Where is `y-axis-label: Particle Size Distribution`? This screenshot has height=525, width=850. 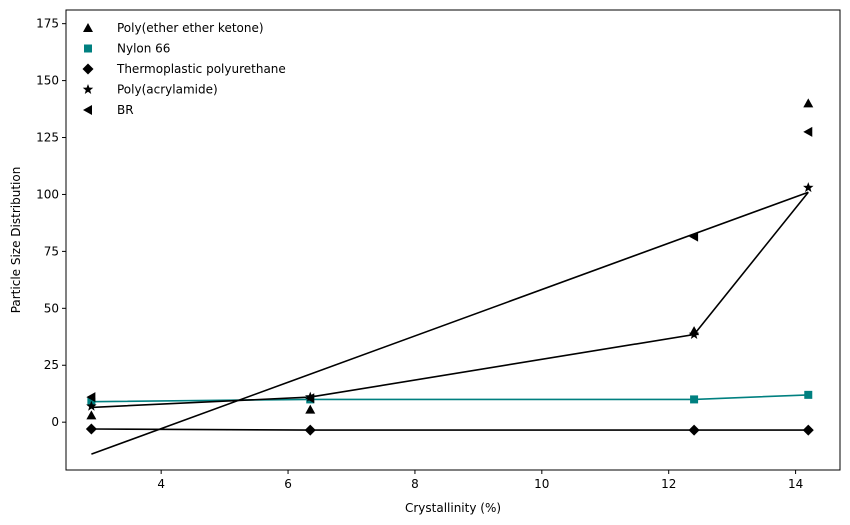 y-axis-label: Particle Size Distribution is located at coordinates (16, 240).